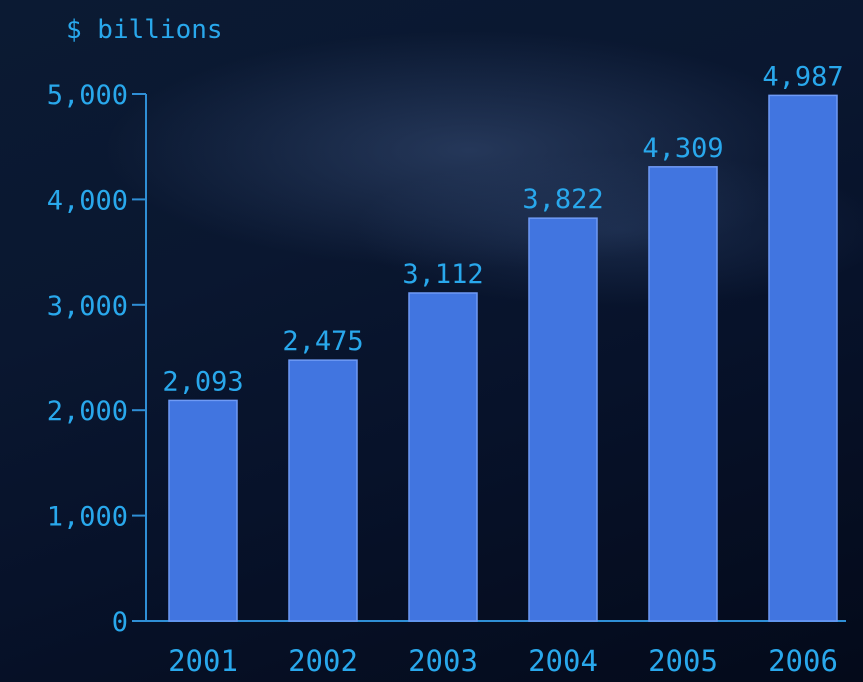 This screenshot has height=682, width=863. Describe the element at coordinates (802, 76) in the screenshot. I see `bar-value-label: 4,987` at that location.